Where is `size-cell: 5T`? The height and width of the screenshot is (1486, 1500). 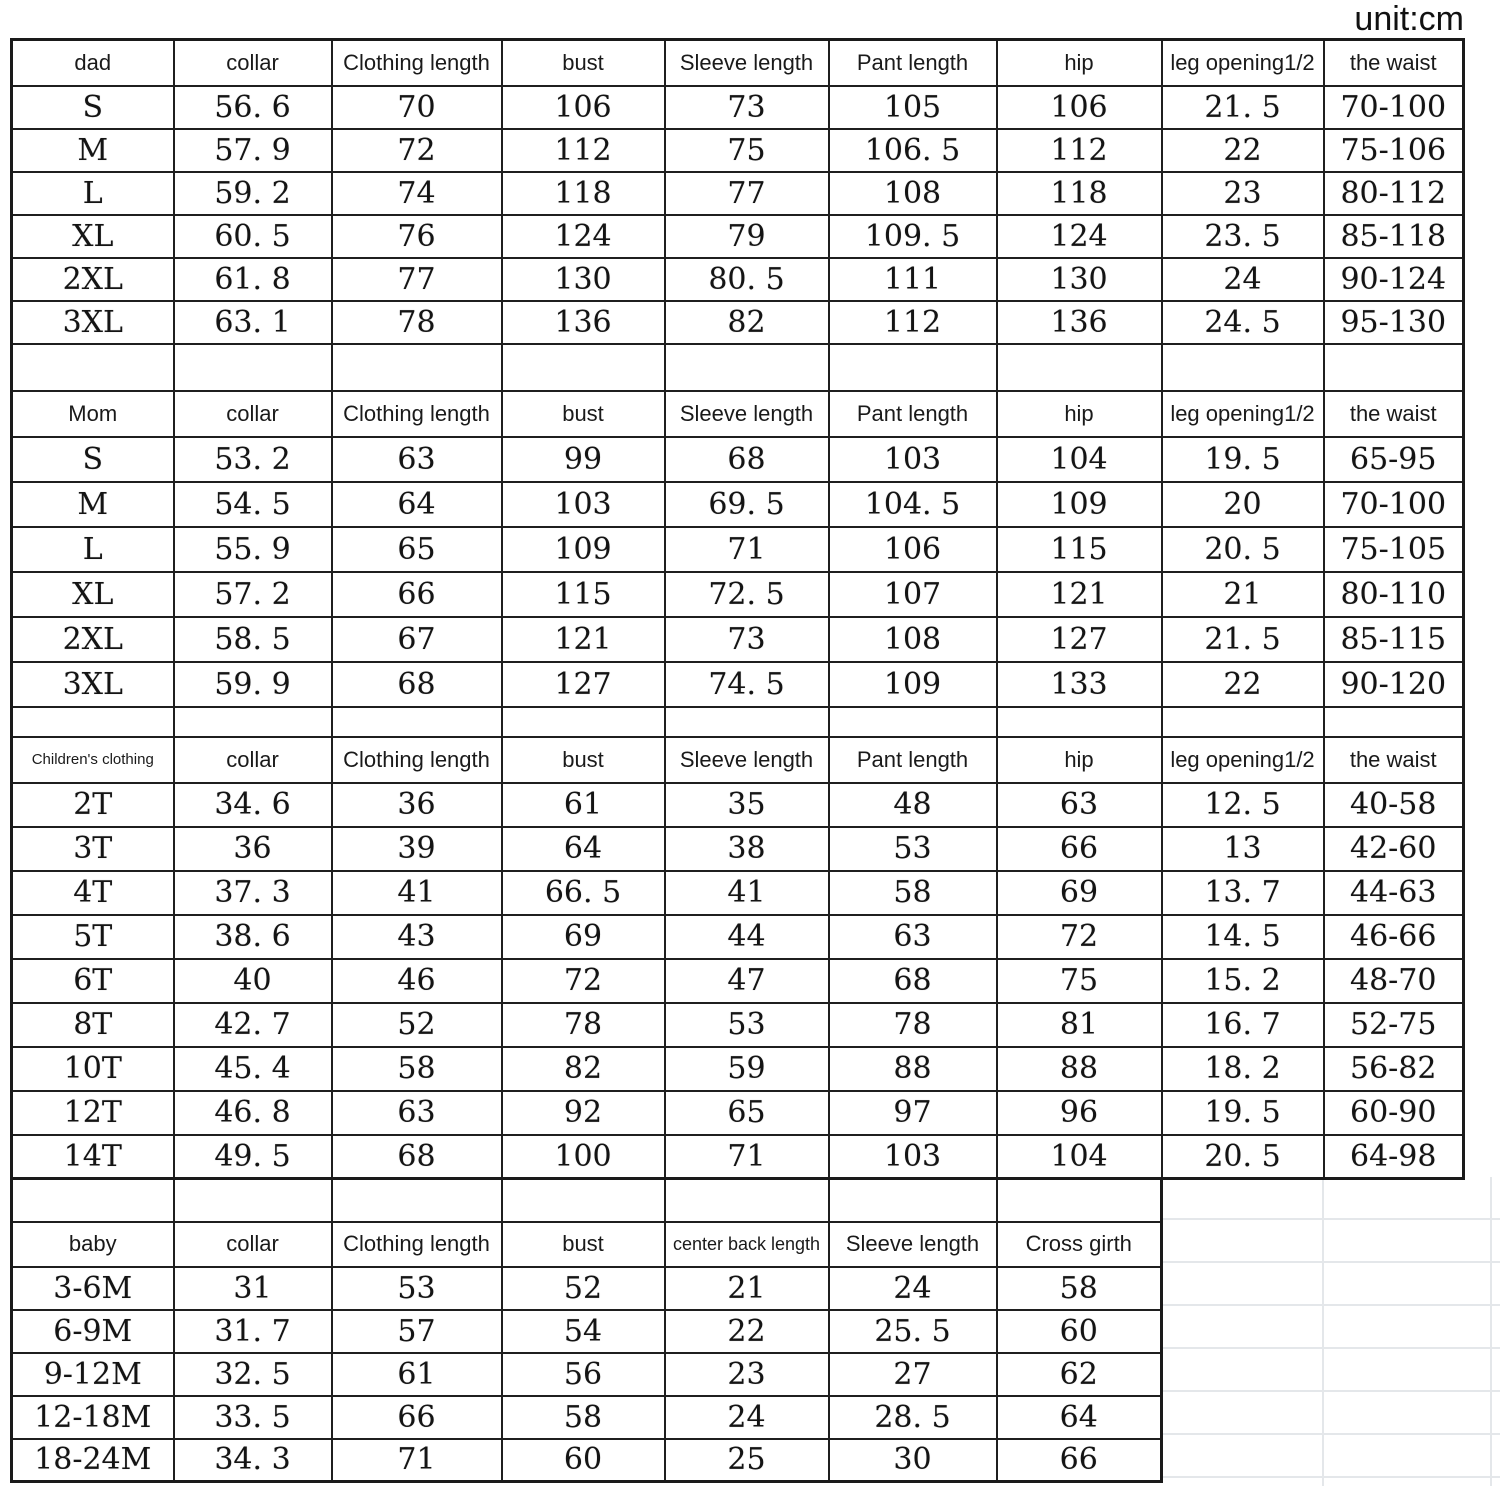 size-cell: 5T is located at coordinates (92, 936).